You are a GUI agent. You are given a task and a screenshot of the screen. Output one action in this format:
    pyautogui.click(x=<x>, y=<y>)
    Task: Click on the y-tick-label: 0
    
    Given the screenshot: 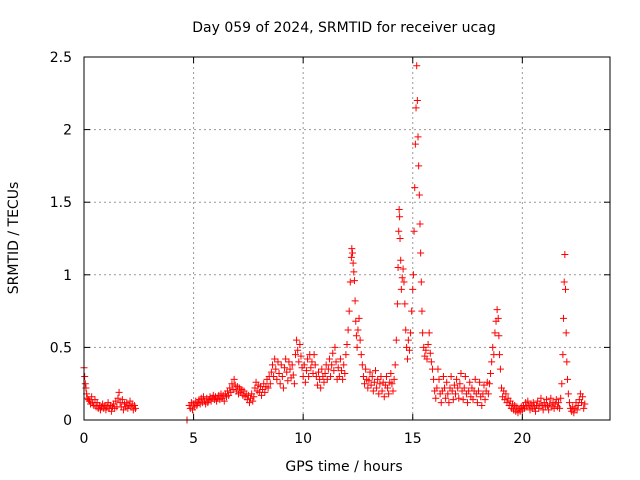 What is the action you would take?
    pyautogui.click(x=67, y=421)
    